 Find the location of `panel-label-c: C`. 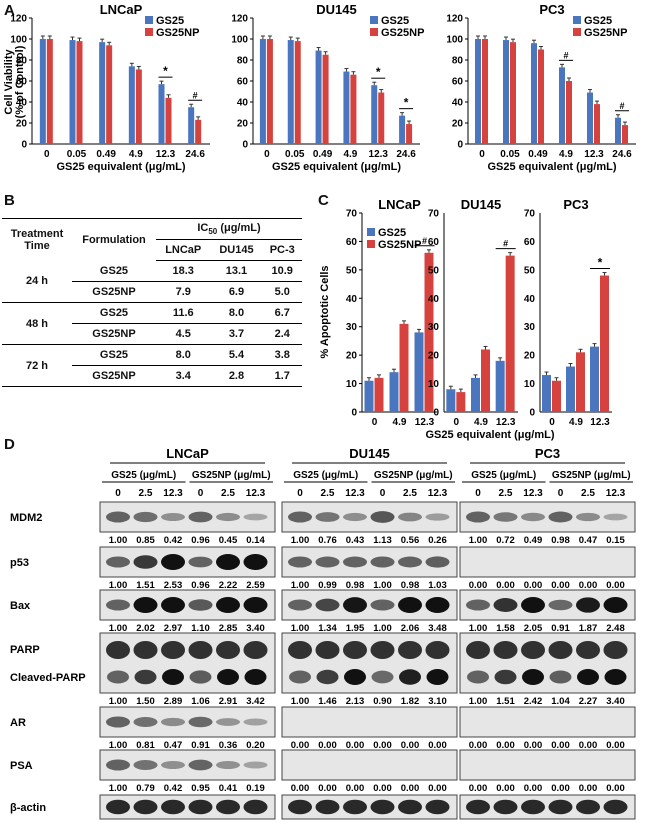

panel-label-c: C is located at coordinates (323, 200).